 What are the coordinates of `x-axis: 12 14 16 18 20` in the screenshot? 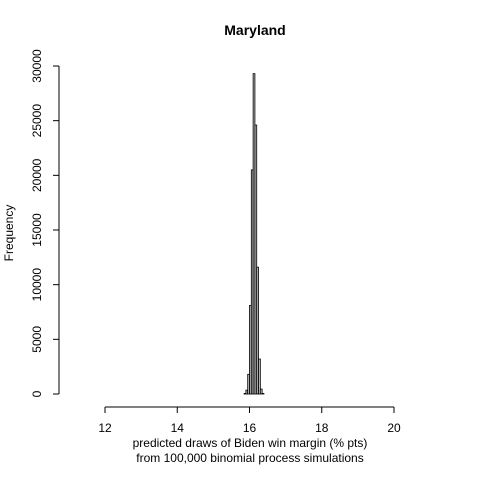 It's located at (249, 420).